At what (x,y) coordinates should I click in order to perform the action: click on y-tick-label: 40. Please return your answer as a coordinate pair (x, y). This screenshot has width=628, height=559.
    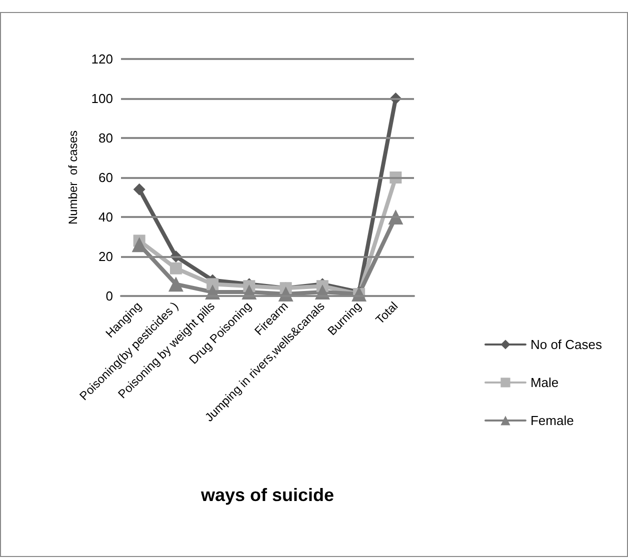
    Looking at the image, I should click on (105, 217).